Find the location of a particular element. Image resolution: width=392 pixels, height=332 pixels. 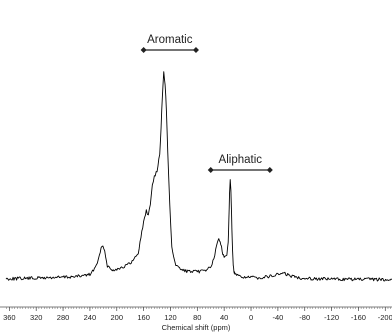

x-tick-label: -200 is located at coordinates (385, 317).